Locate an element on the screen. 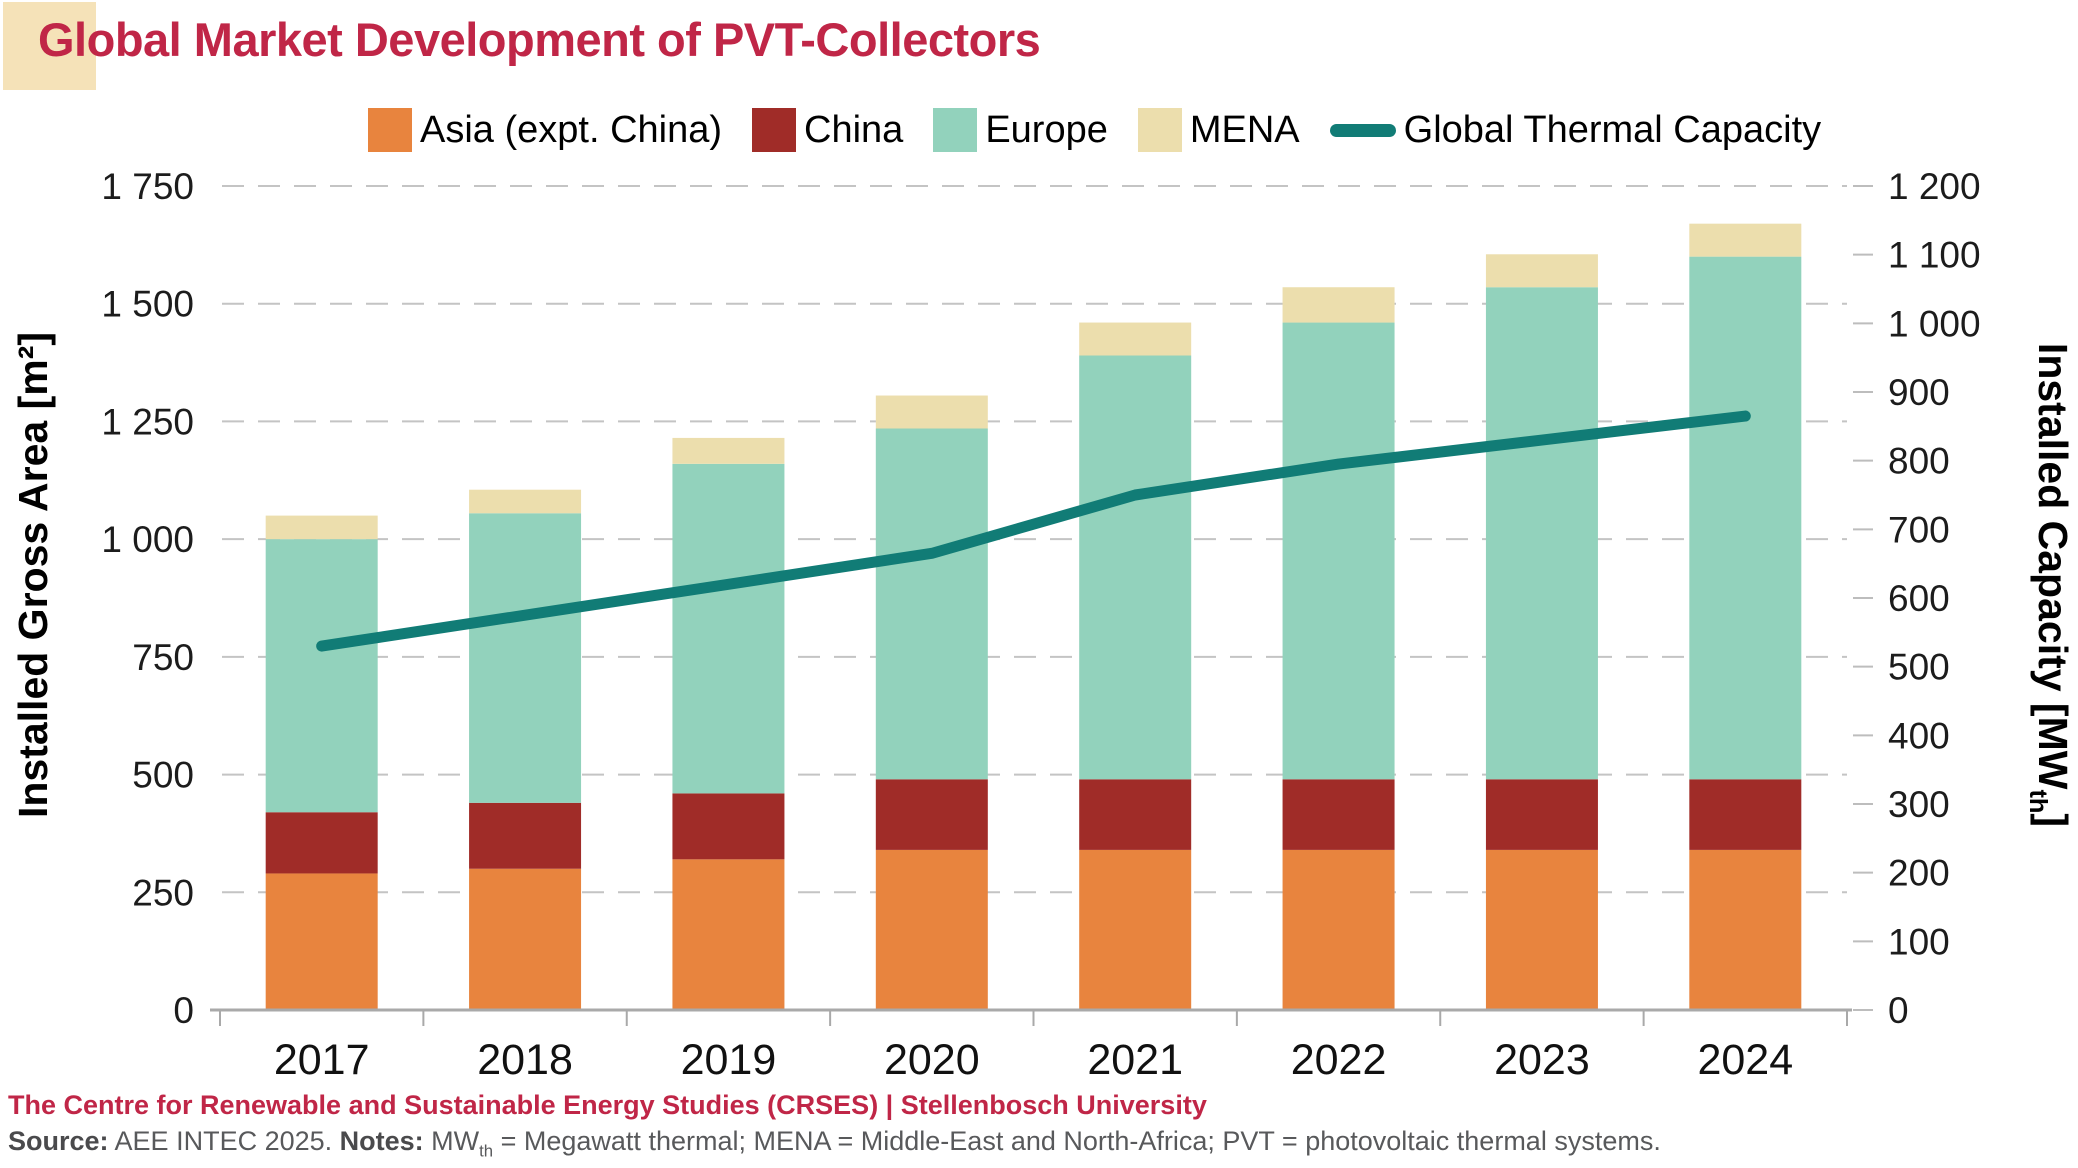 The height and width of the screenshot is (1168, 2078). bar-segment-2022-china is located at coordinates (1338, 814).